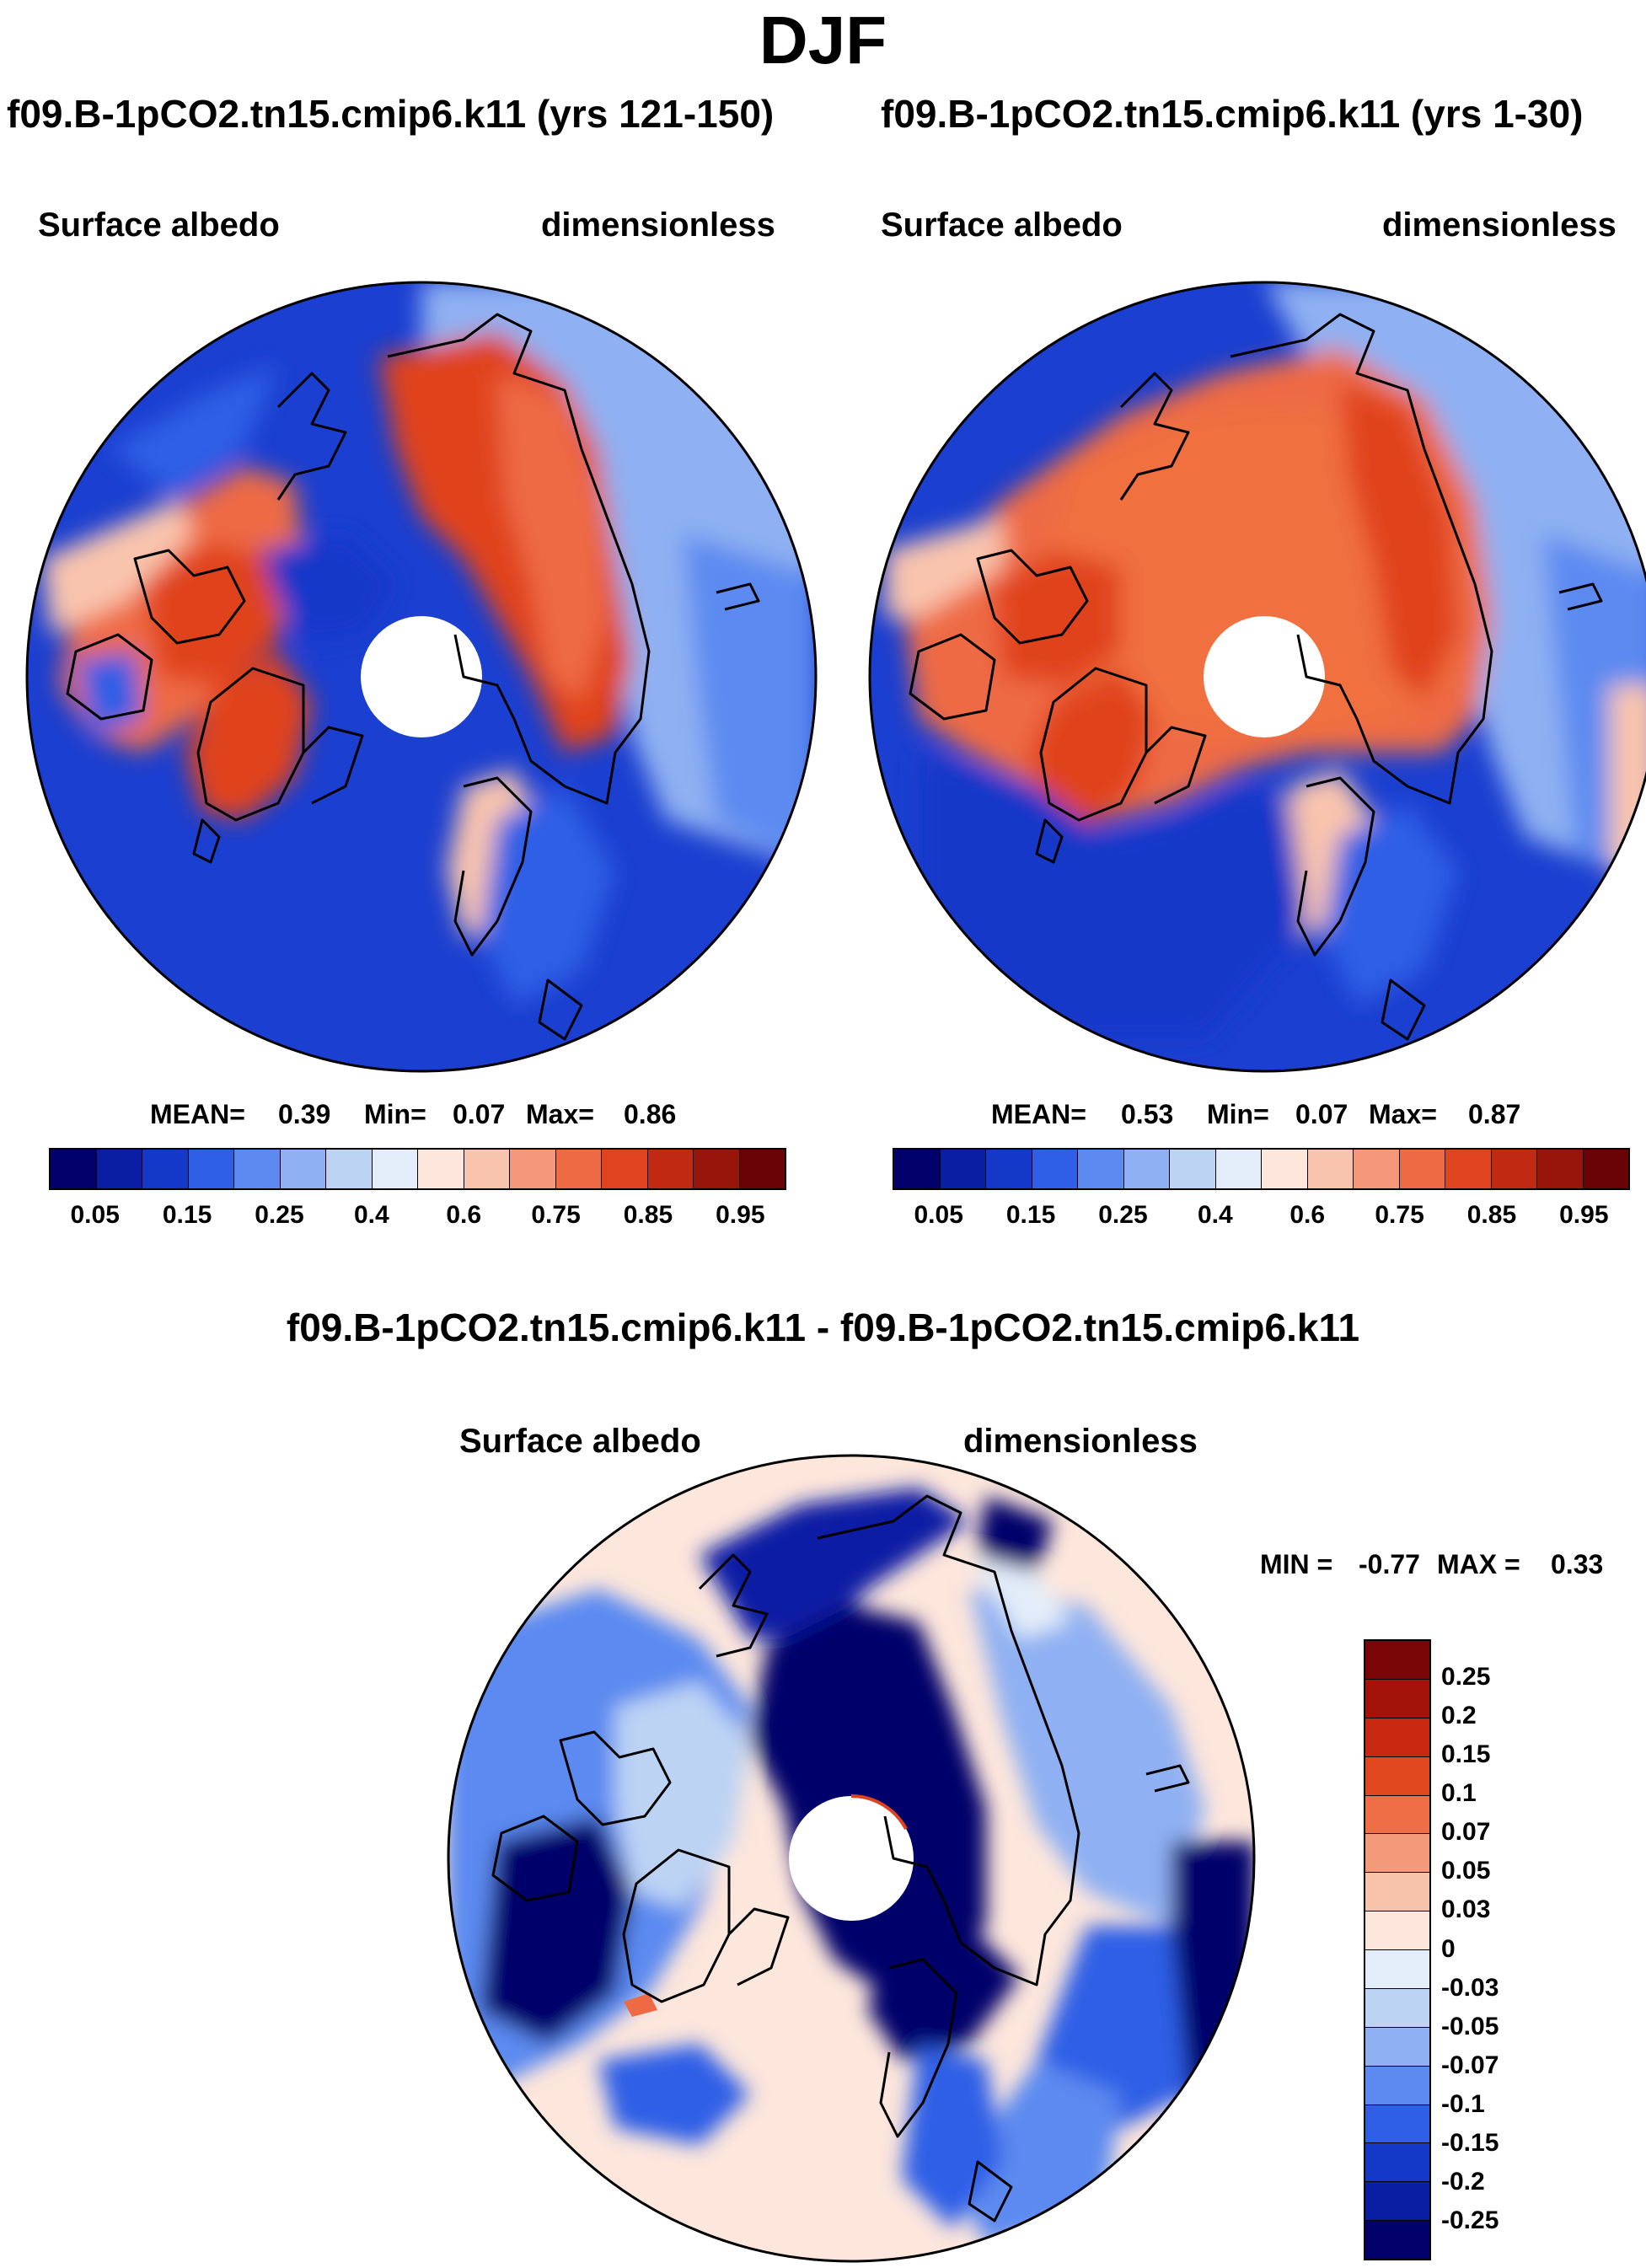 The width and height of the screenshot is (1646, 2268). I want to click on difference-colorbar, so click(1397, 1949).